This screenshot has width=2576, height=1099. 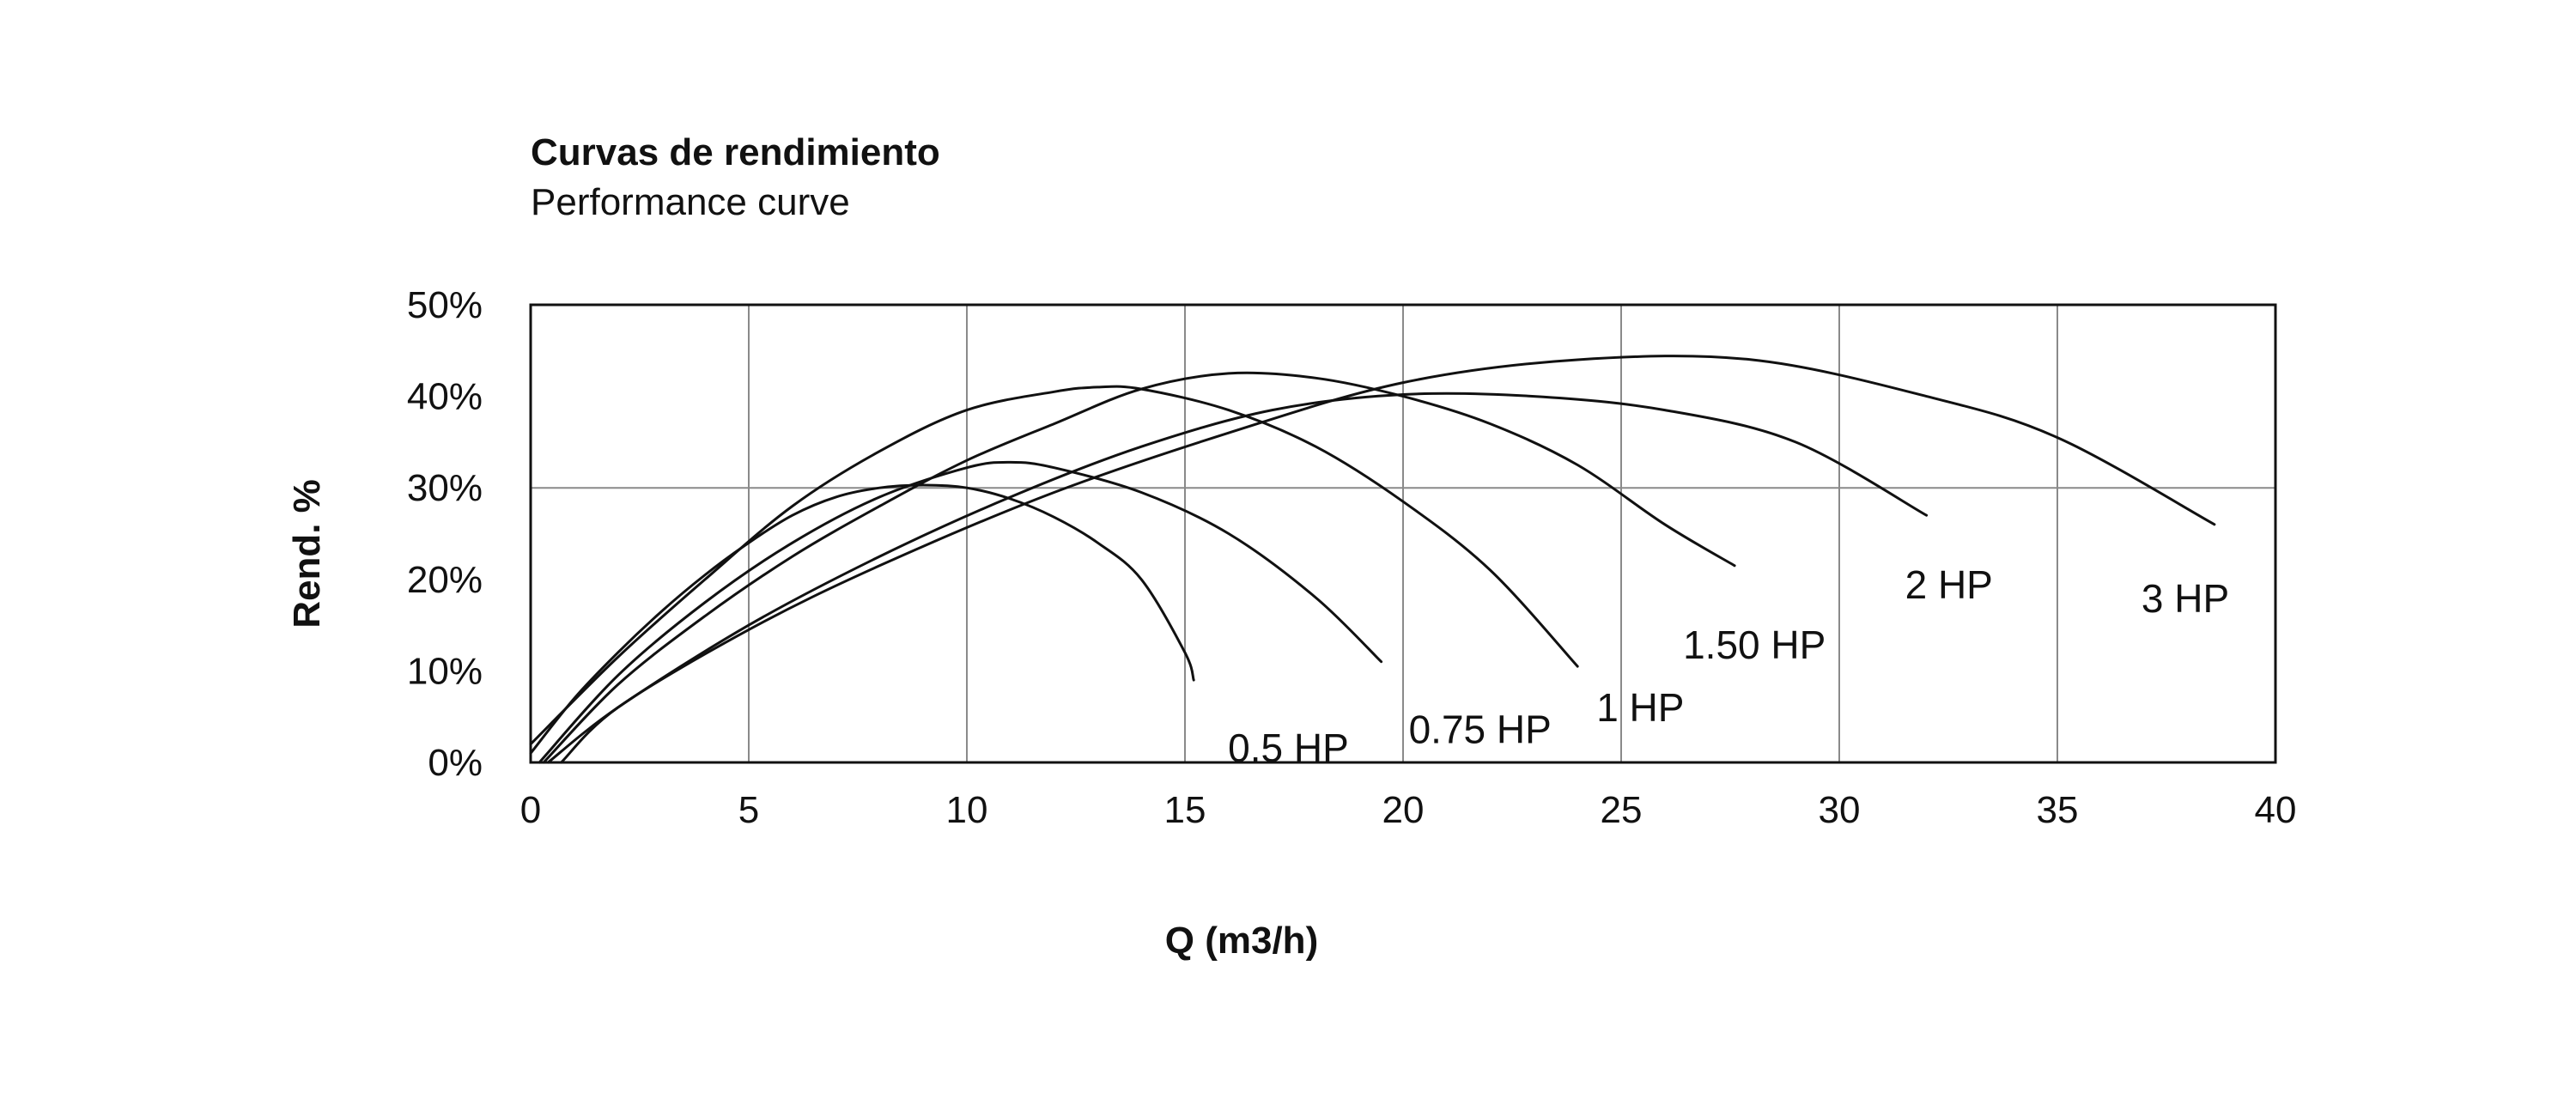 What do you see at coordinates (2276, 810) in the screenshot?
I see `x-tick-label: 40` at bounding box center [2276, 810].